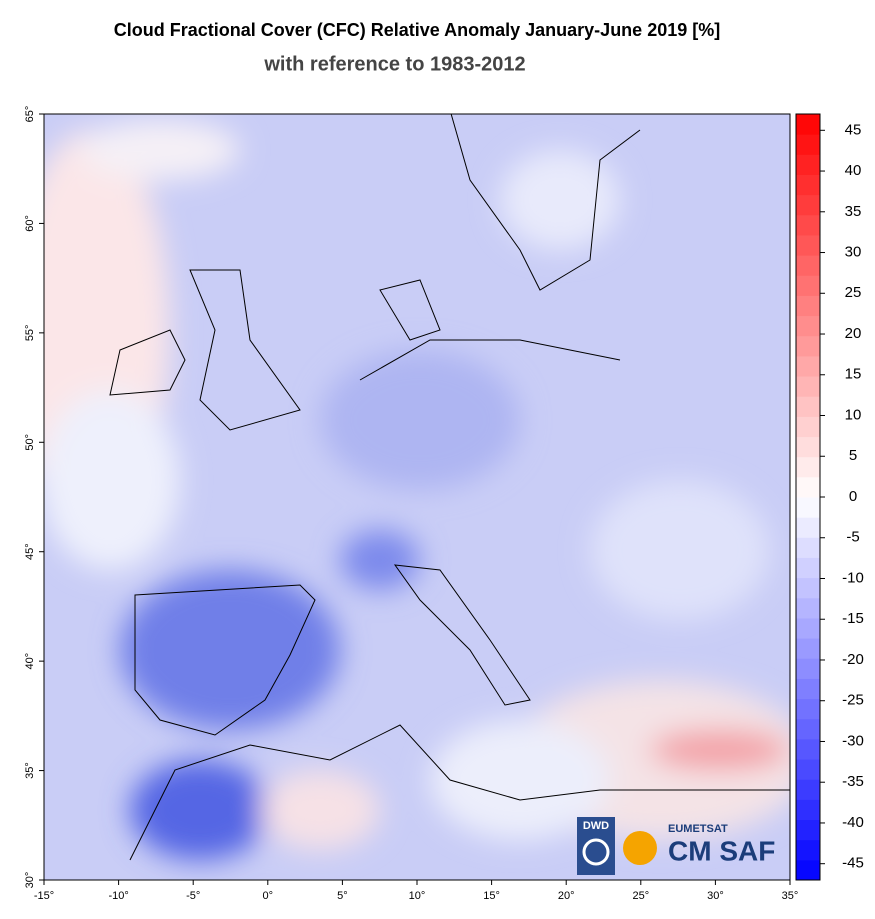  What do you see at coordinates (790, 896) in the screenshot?
I see `x-tick-label: 35°` at bounding box center [790, 896].